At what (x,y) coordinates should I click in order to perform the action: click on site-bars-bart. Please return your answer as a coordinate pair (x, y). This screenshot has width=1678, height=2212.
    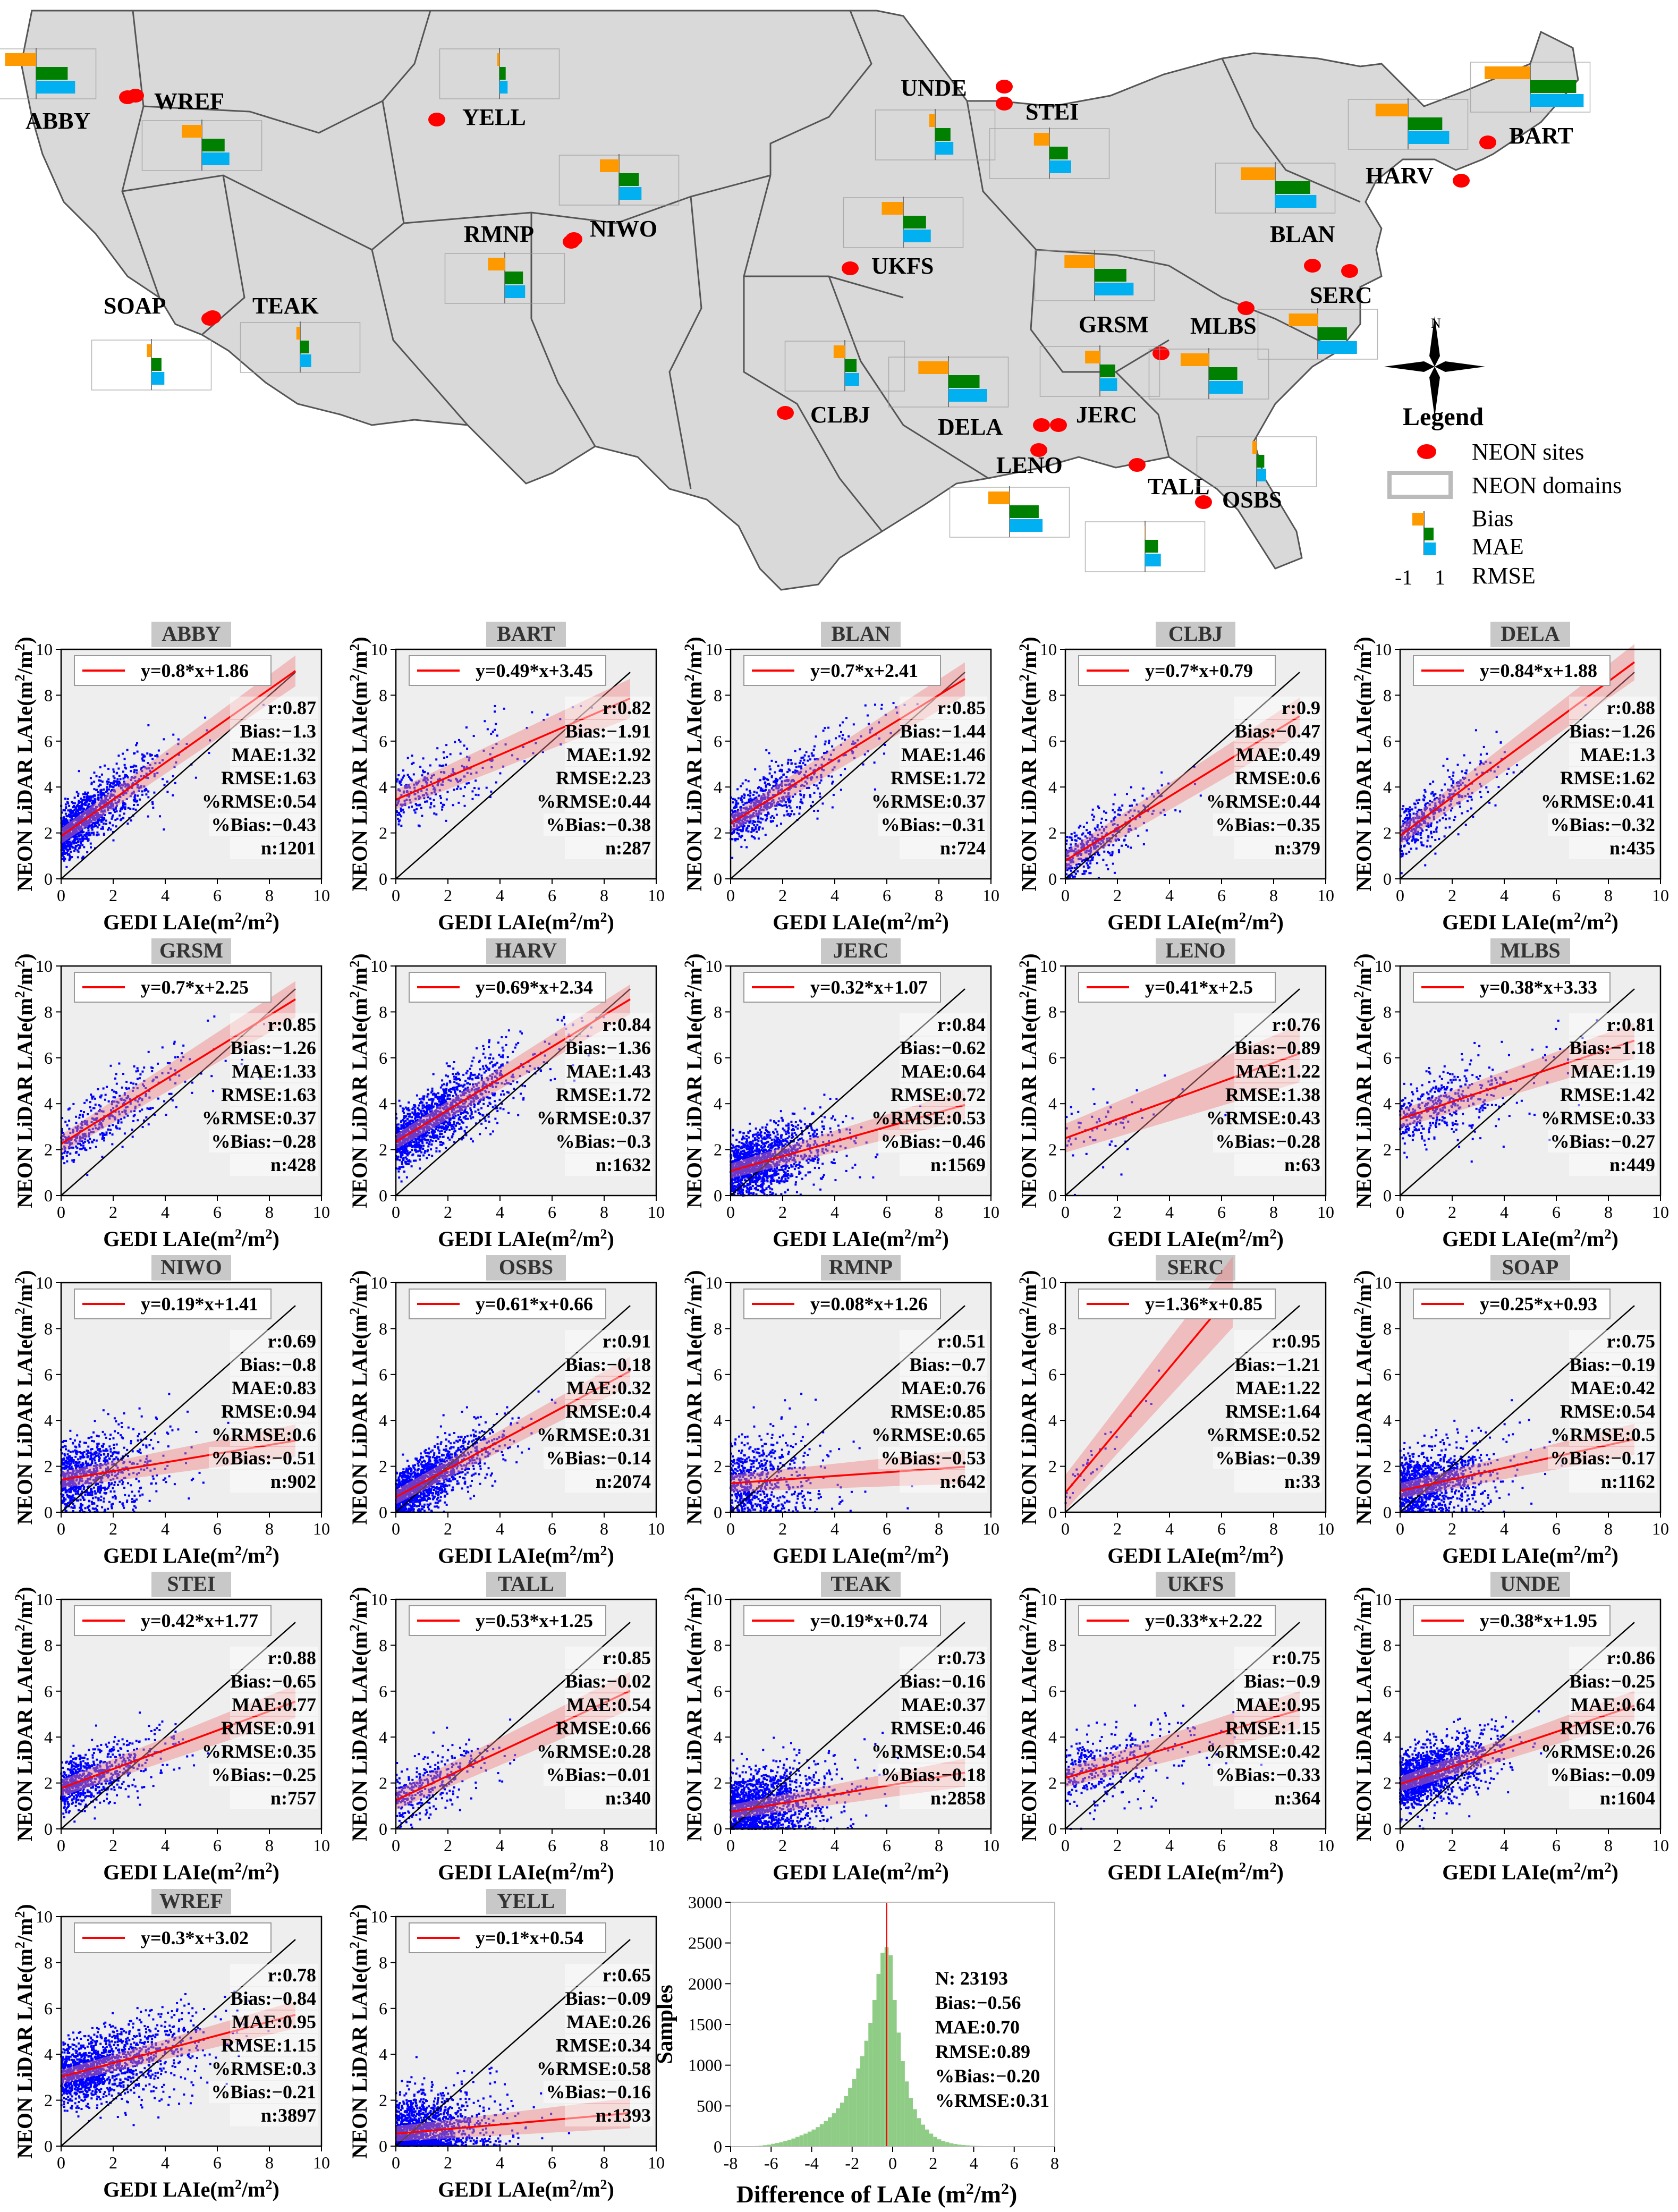
    Looking at the image, I should click on (1530, 87).